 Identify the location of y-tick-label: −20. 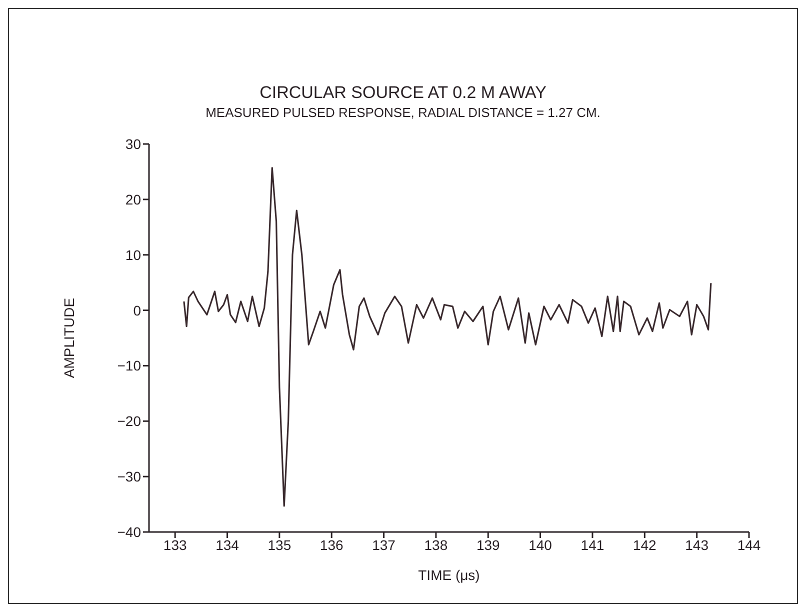
(129, 421).